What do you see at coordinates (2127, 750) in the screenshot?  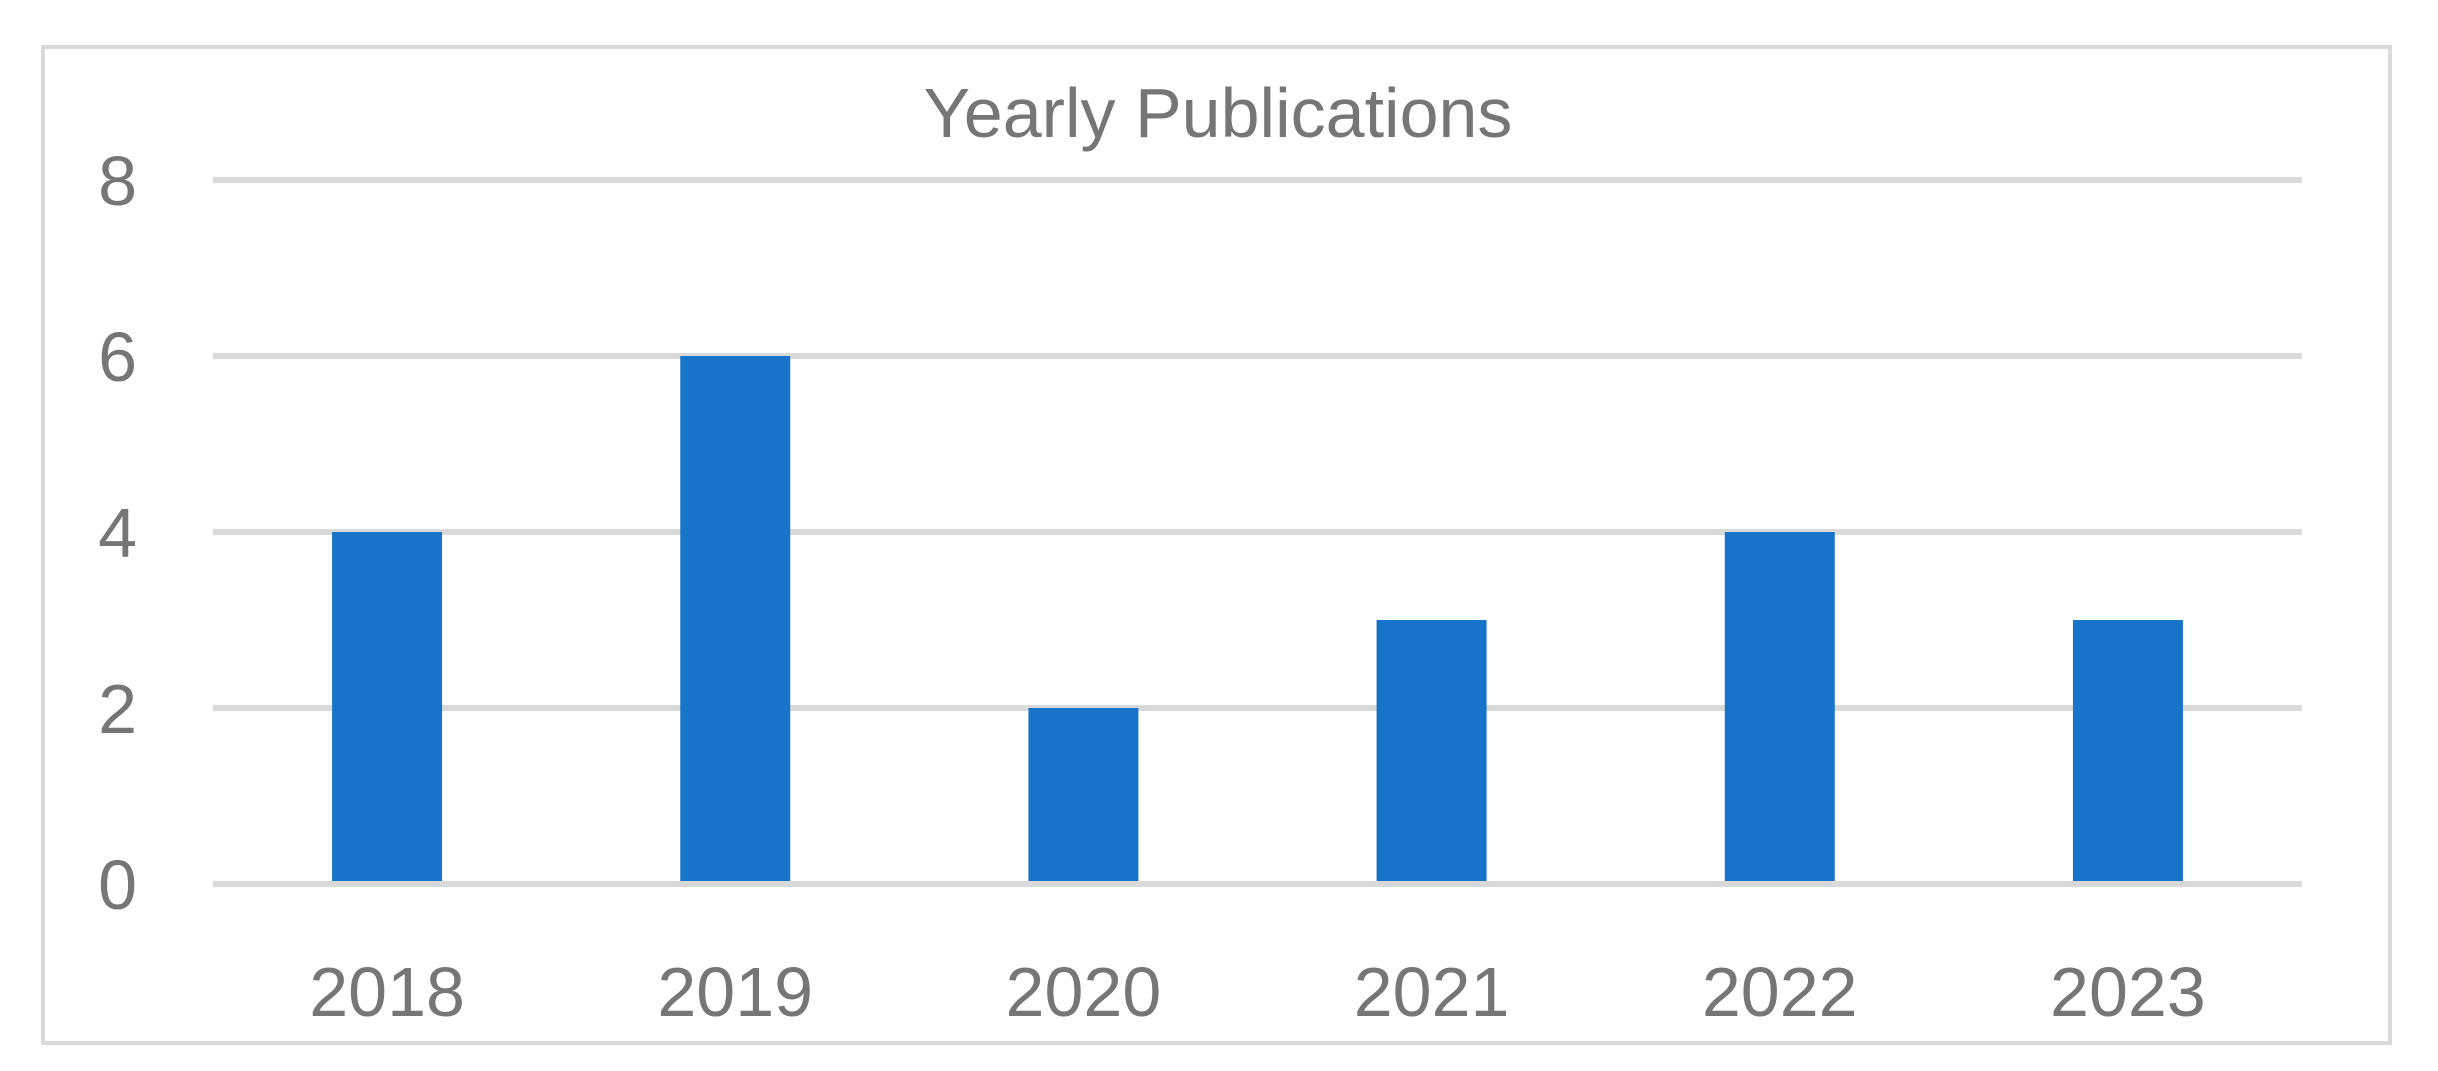 I see `bar-2023` at bounding box center [2127, 750].